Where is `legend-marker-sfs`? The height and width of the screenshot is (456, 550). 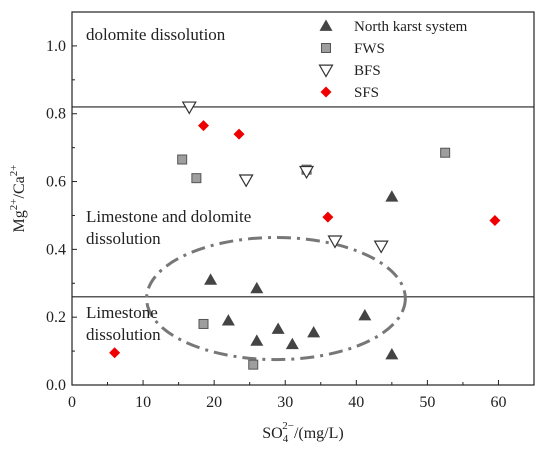 legend-marker-sfs is located at coordinates (326, 92).